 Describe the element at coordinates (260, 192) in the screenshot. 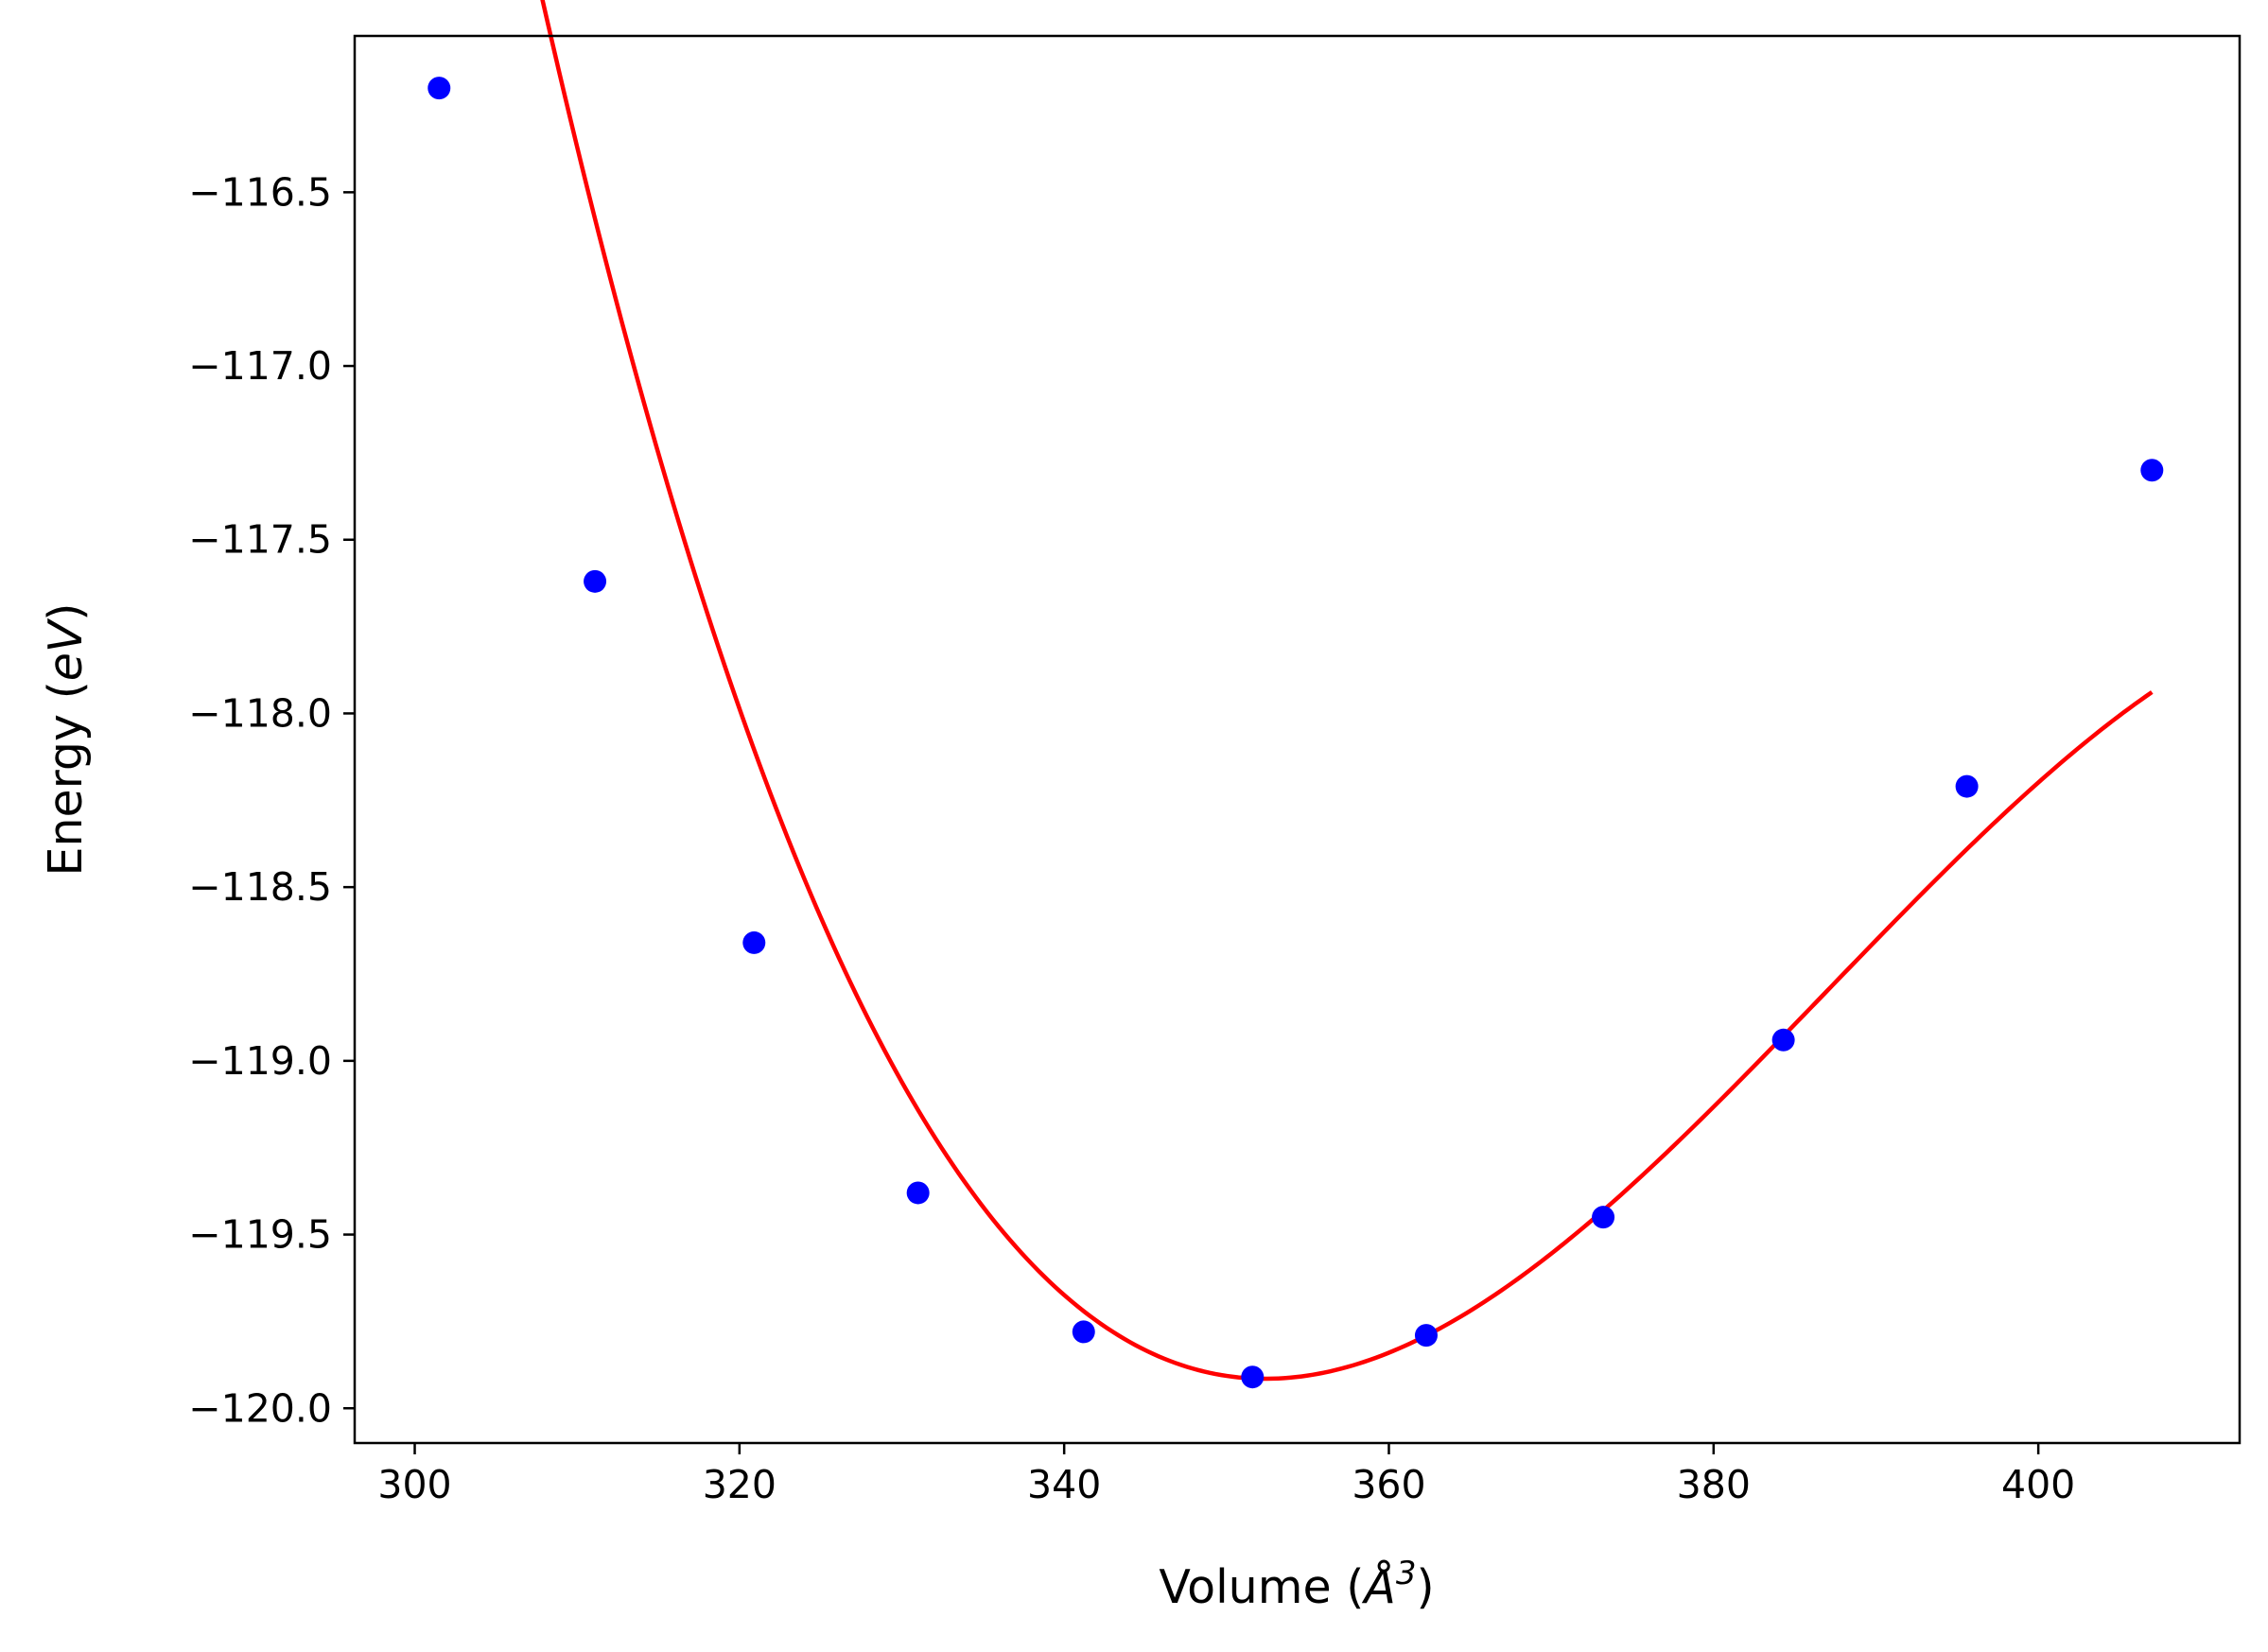

I see `y-tick-label: −116.5` at that location.